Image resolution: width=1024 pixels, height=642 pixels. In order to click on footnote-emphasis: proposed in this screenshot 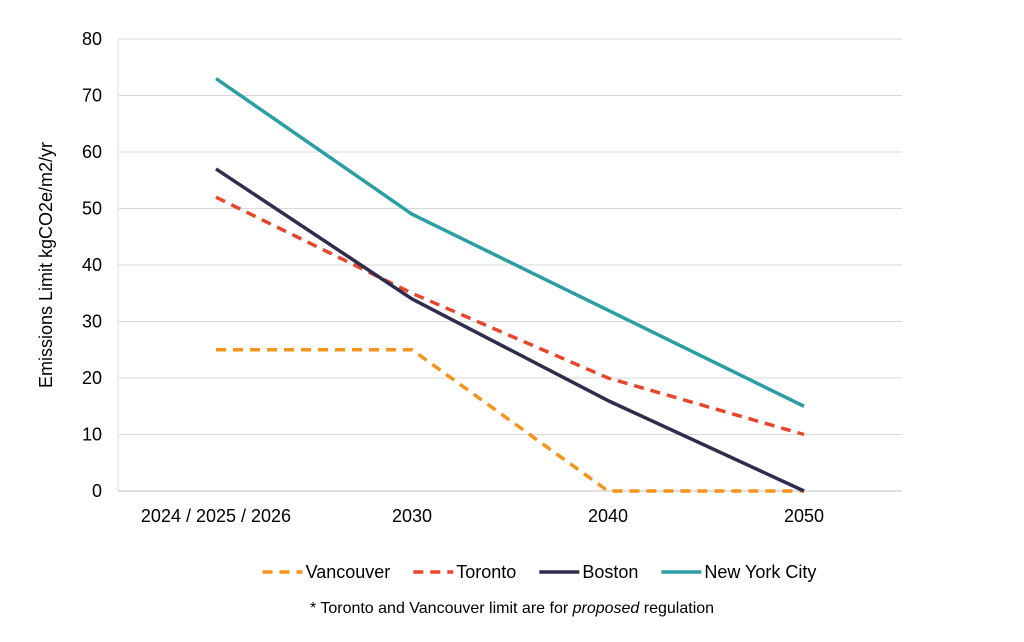, I will do `click(606, 608)`.